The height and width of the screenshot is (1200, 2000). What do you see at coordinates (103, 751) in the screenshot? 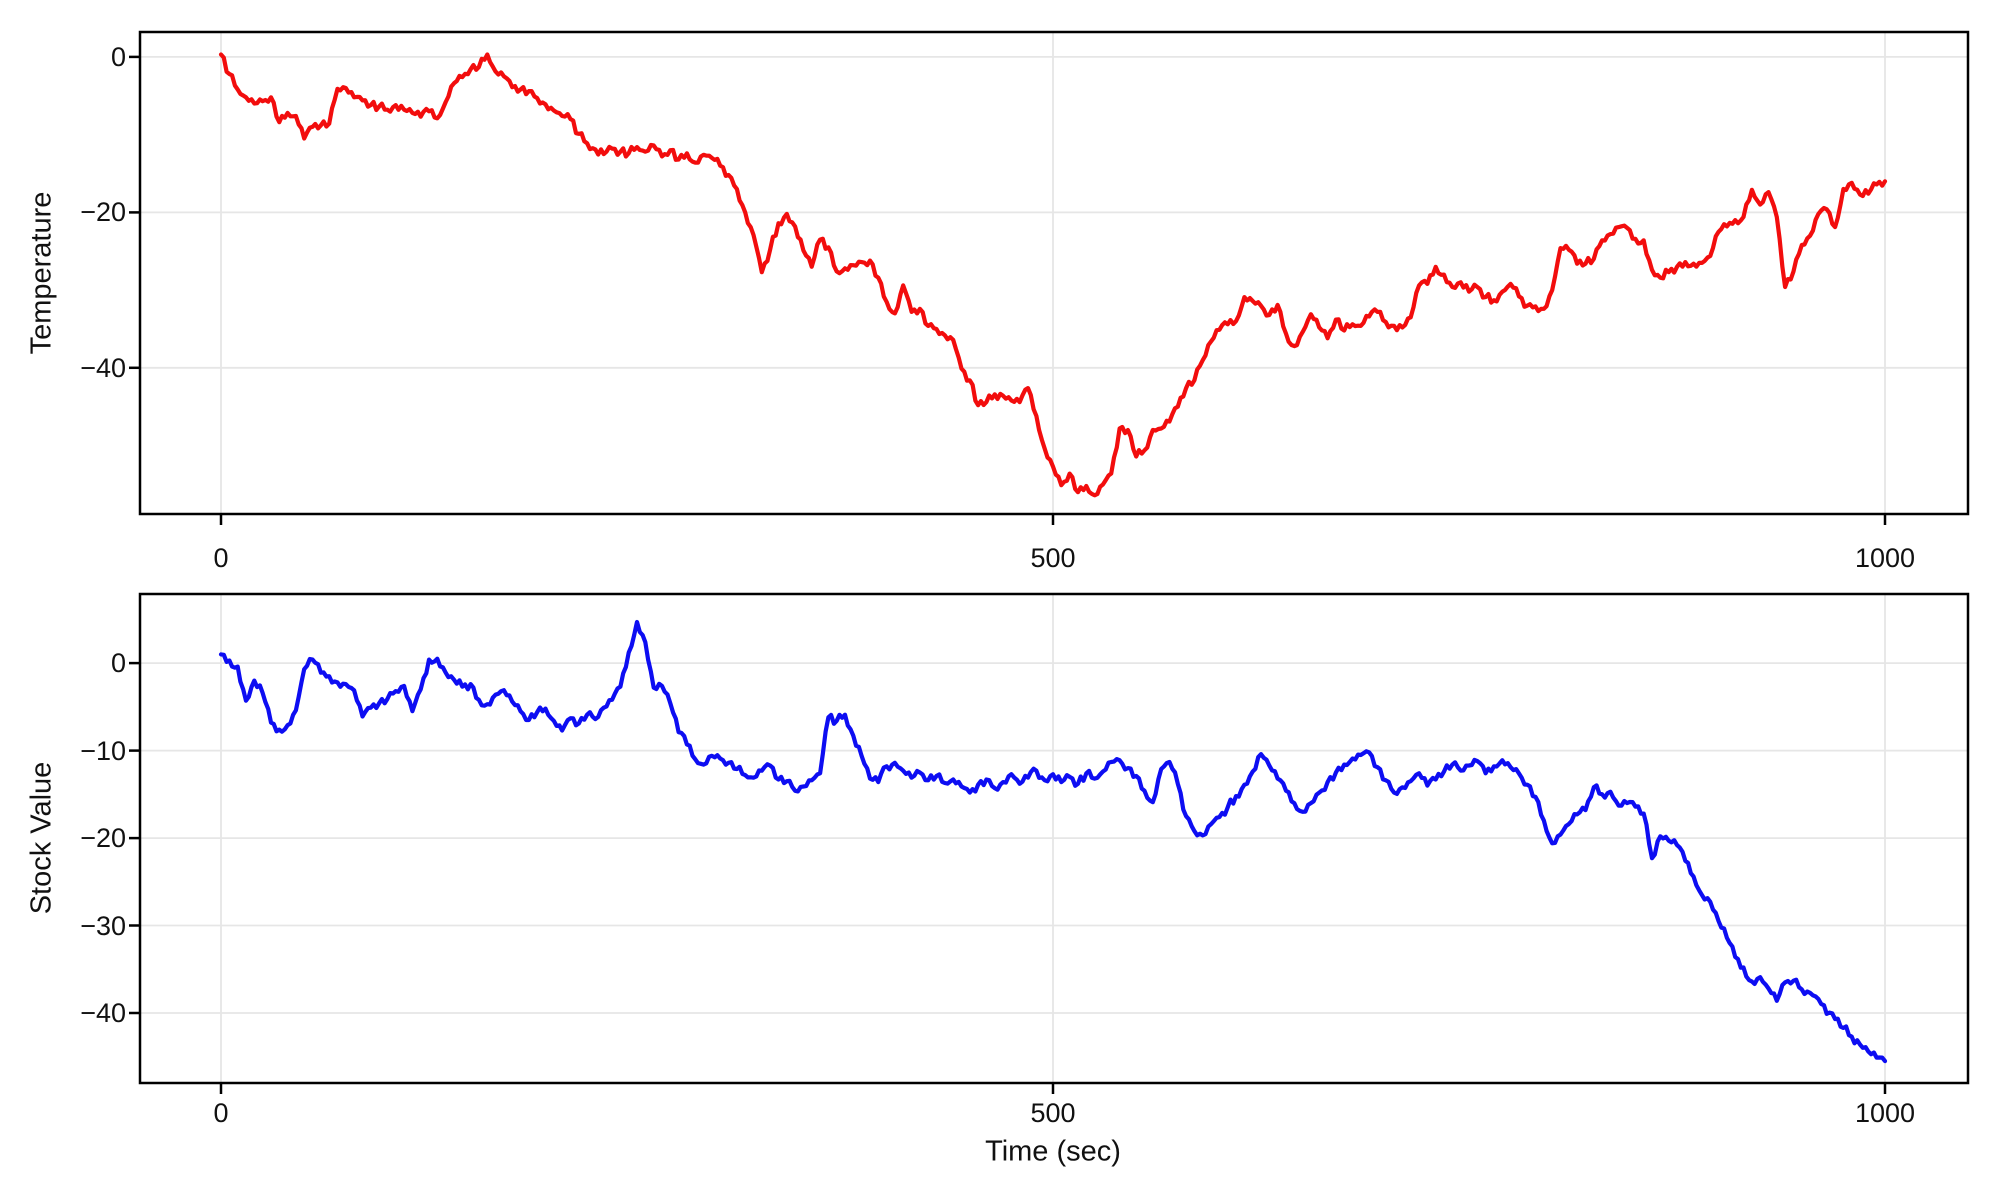
I see `y-tick-label: −10` at bounding box center [103, 751].